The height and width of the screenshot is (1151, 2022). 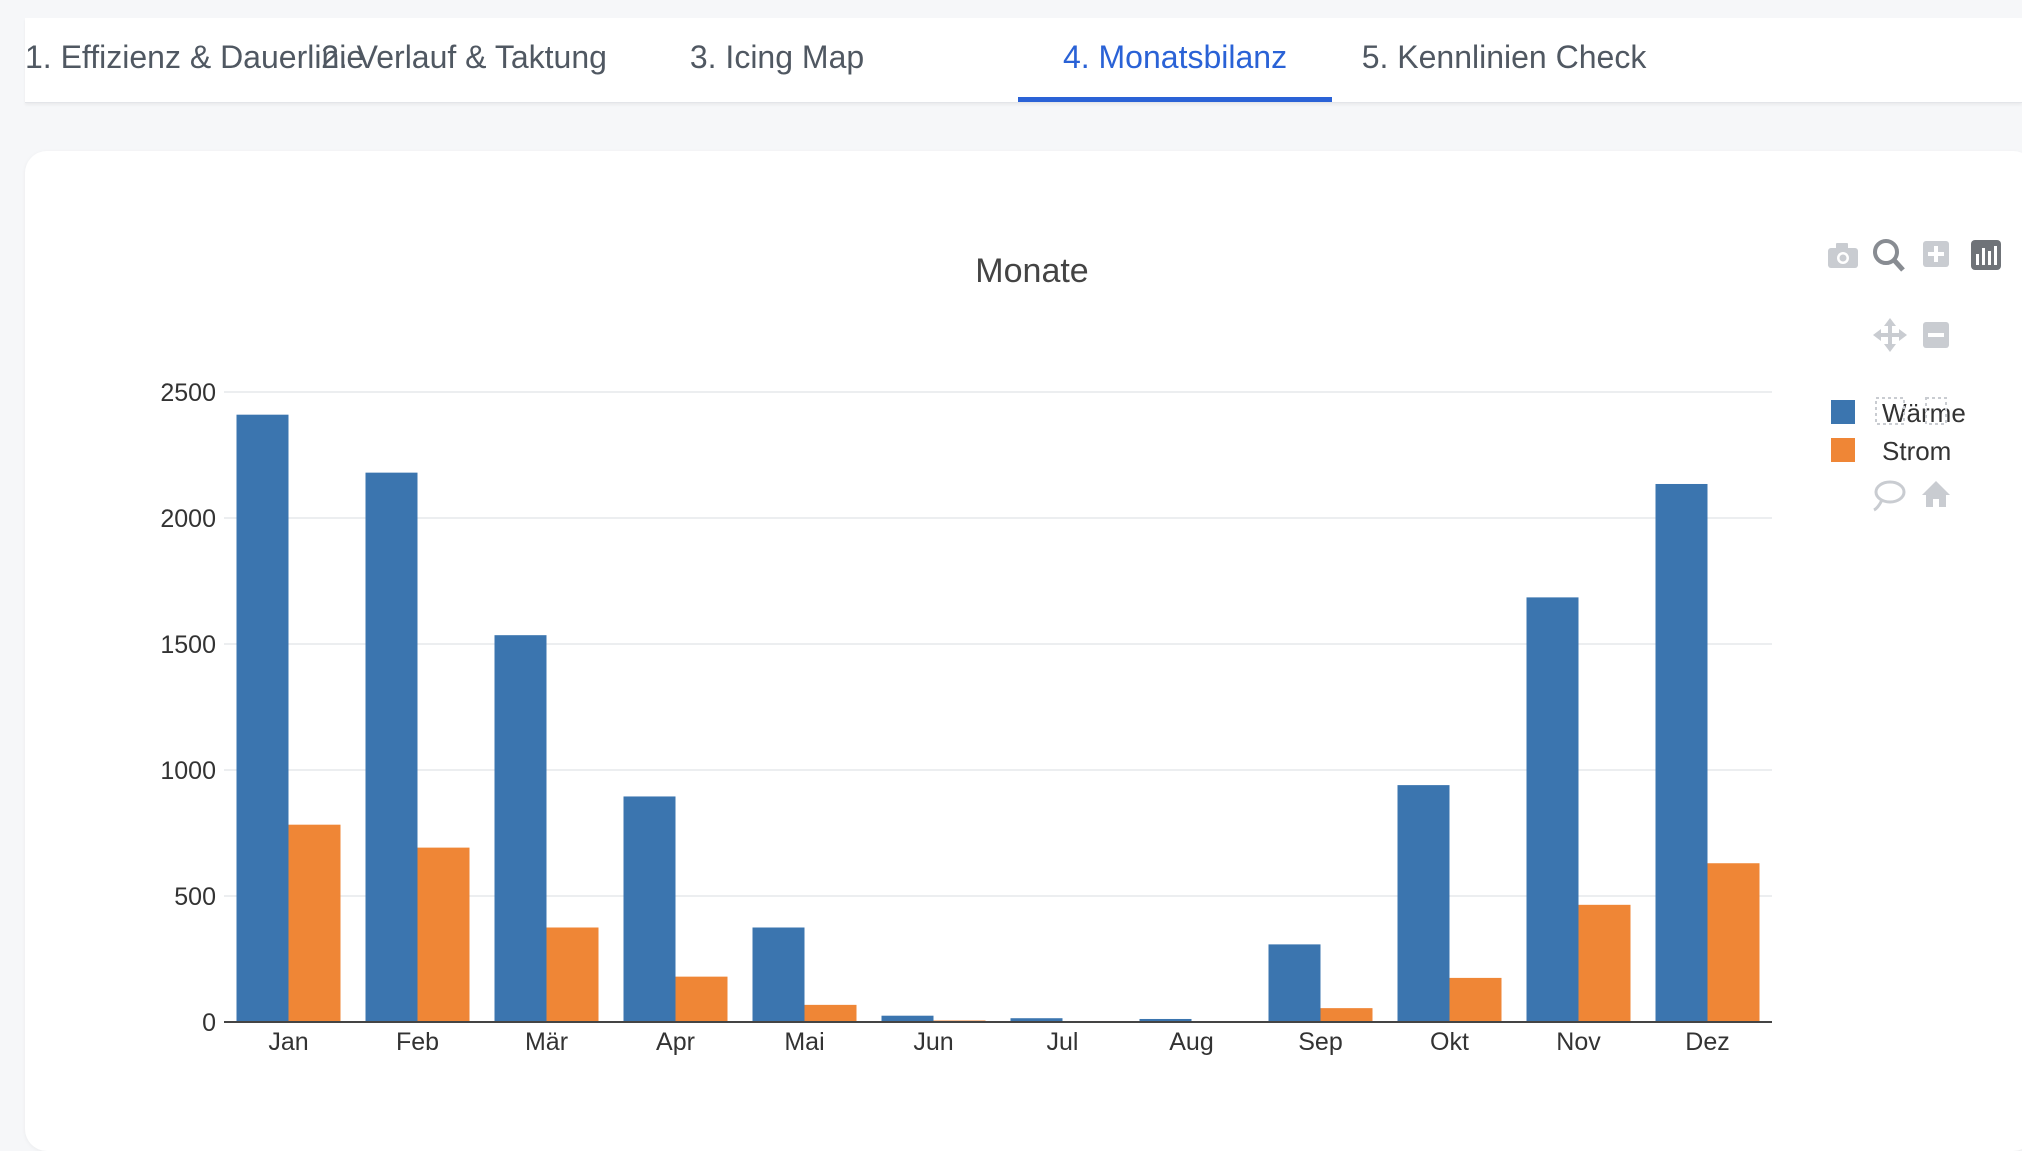 I want to click on bar-strom-jan, so click(x=314, y=923).